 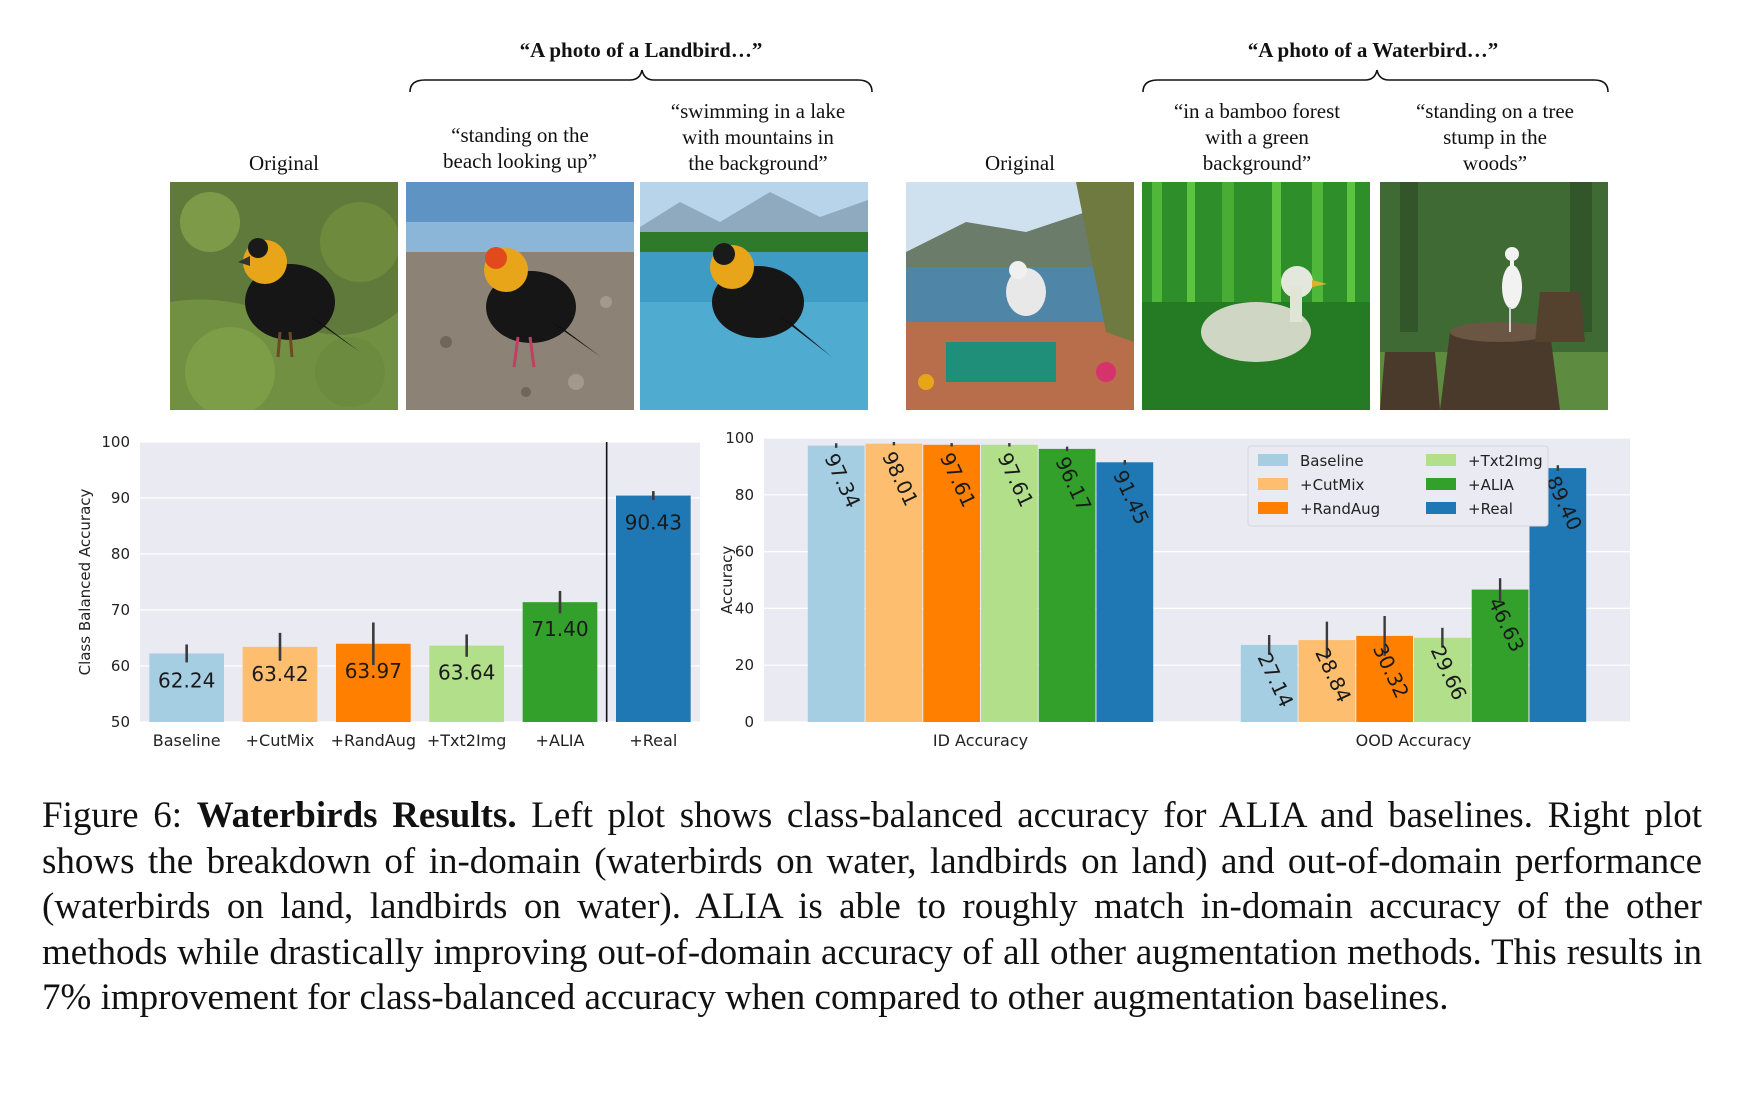 I want to click on y-tick-label: 20, so click(x=744, y=665).